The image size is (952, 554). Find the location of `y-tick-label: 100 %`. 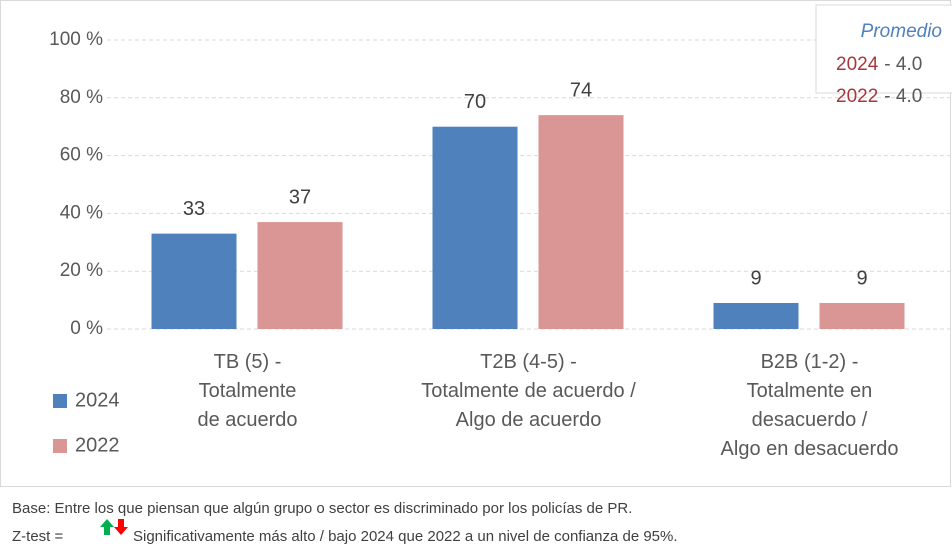

y-tick-label: 100 % is located at coordinates (76, 39).